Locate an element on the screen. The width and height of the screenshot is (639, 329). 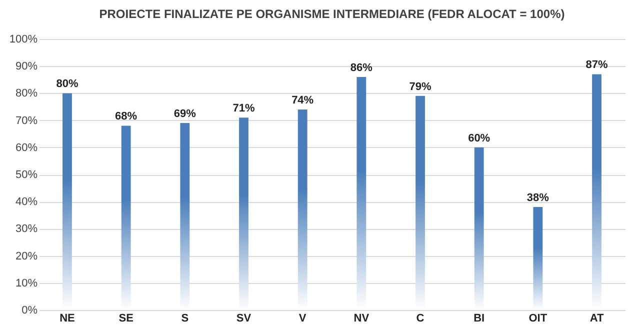
y-tick-label: 60% is located at coordinates (26, 148).